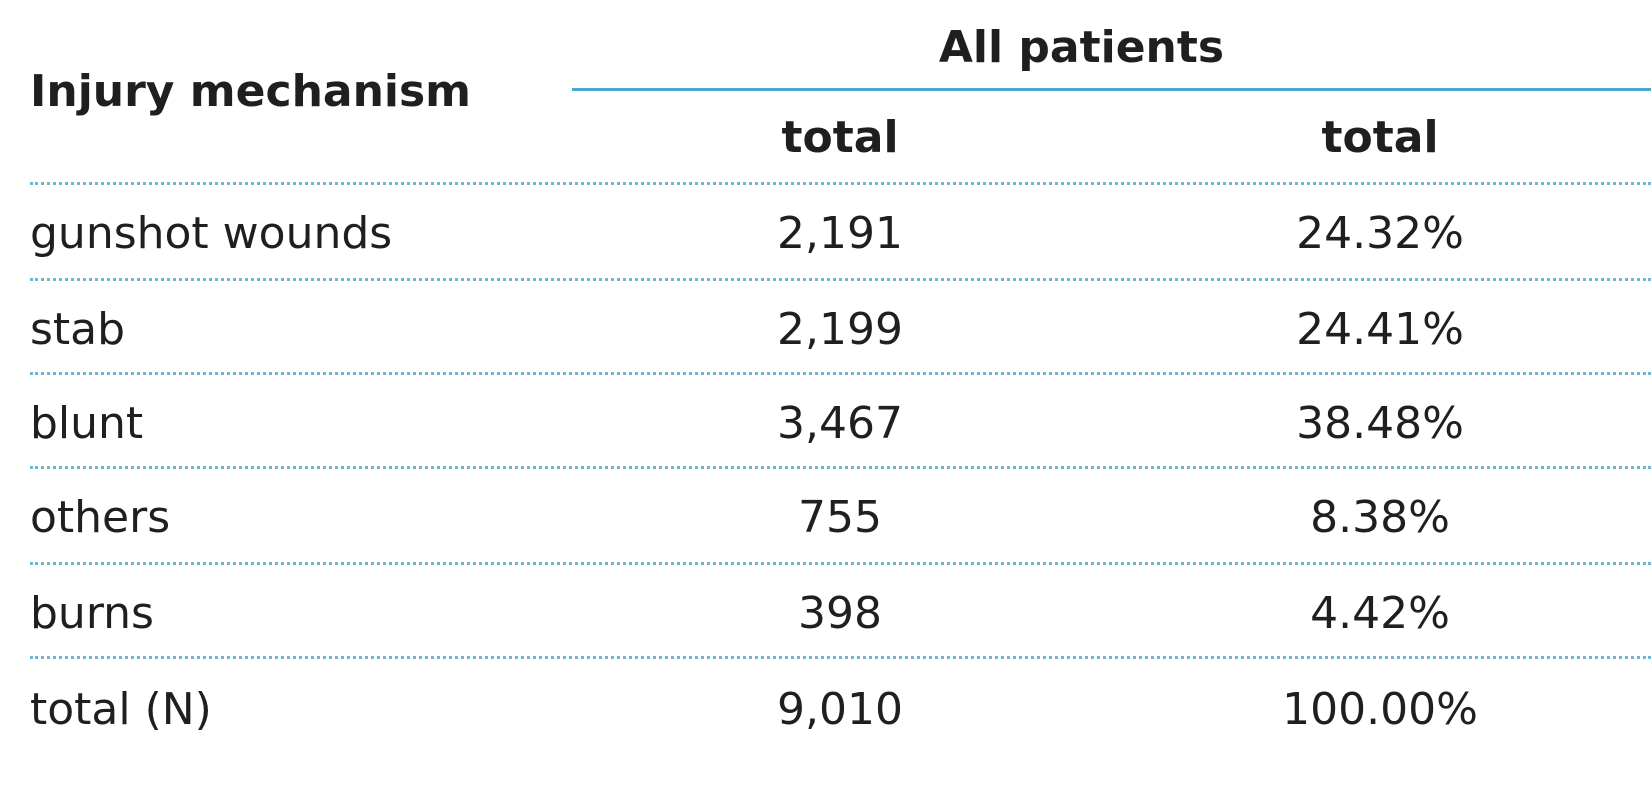 The image size is (1651, 800). Describe the element at coordinates (92, 613) in the screenshot. I see `mechanism-cell: burns` at that location.